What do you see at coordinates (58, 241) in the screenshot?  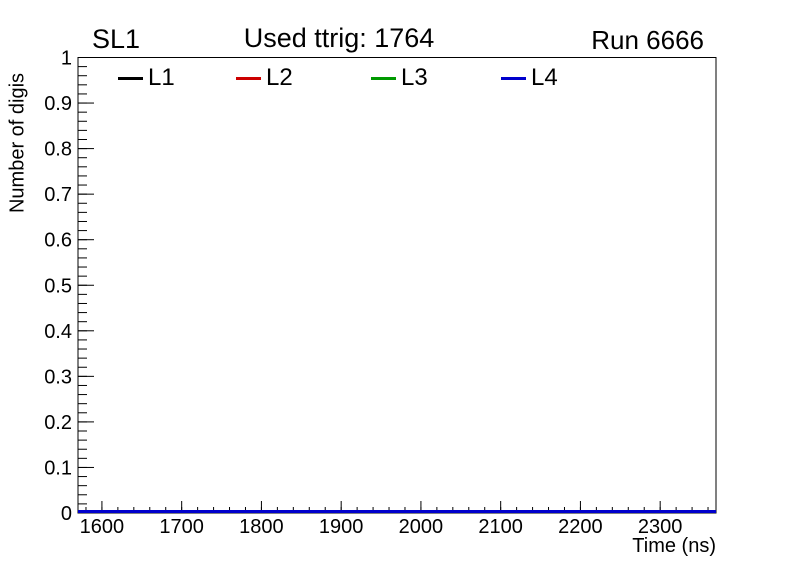 I see `y-axis-tick-label: 0.6` at bounding box center [58, 241].